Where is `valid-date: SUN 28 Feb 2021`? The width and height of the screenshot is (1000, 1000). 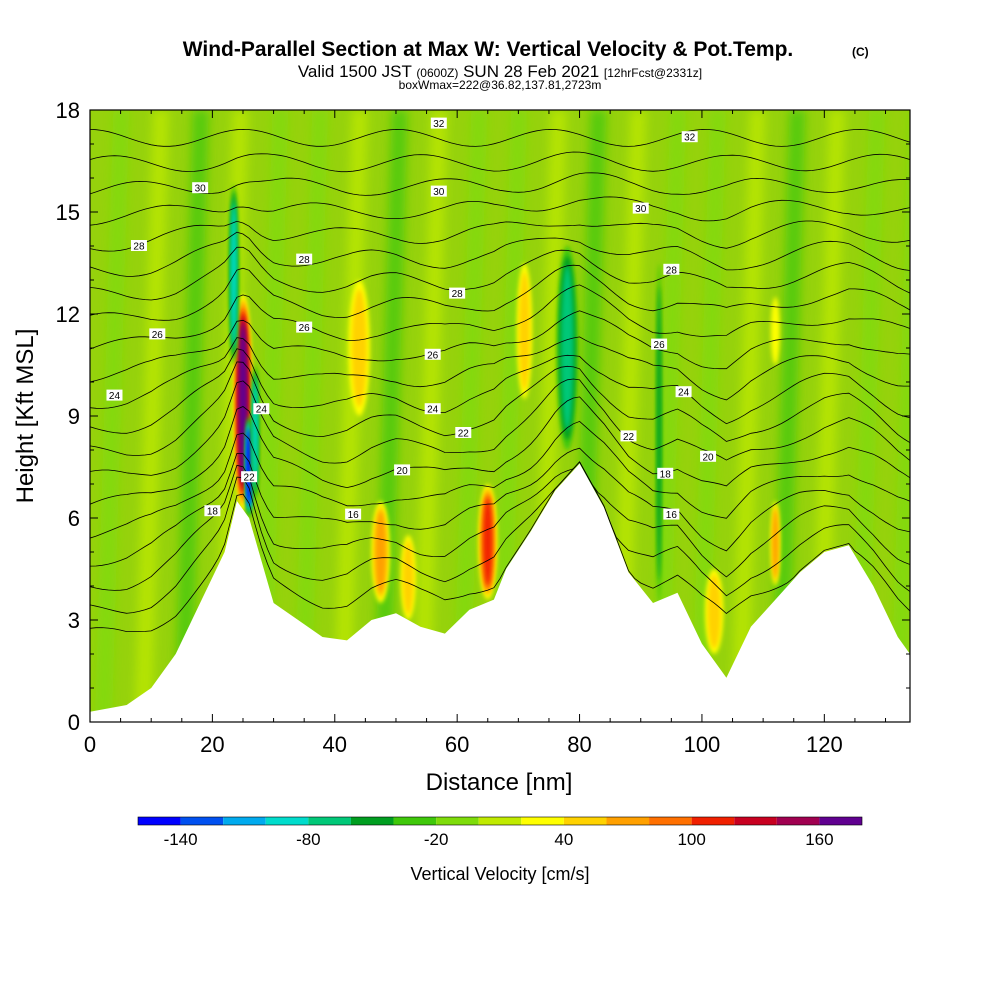
valid-date: SUN 28 Feb 2021 is located at coordinates (531, 71).